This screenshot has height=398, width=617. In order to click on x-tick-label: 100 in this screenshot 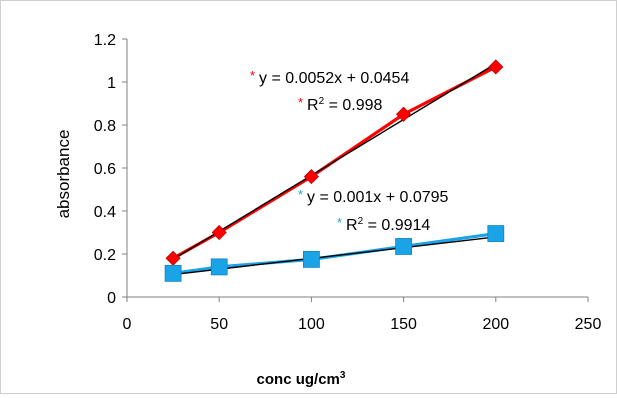, I will do `click(311, 324)`.